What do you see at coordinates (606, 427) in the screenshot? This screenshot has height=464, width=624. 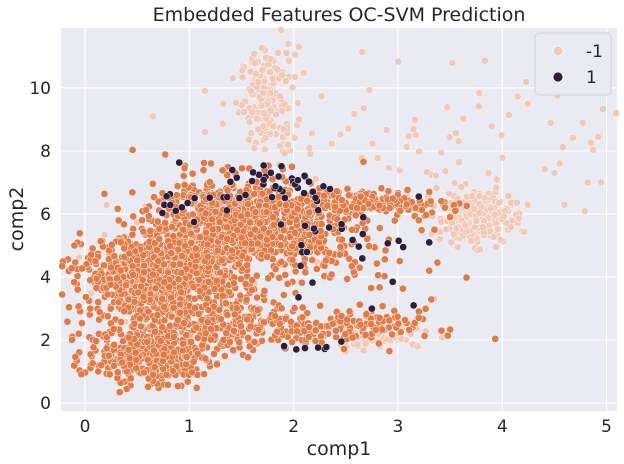 I see `x-tick-label: 5` at bounding box center [606, 427].